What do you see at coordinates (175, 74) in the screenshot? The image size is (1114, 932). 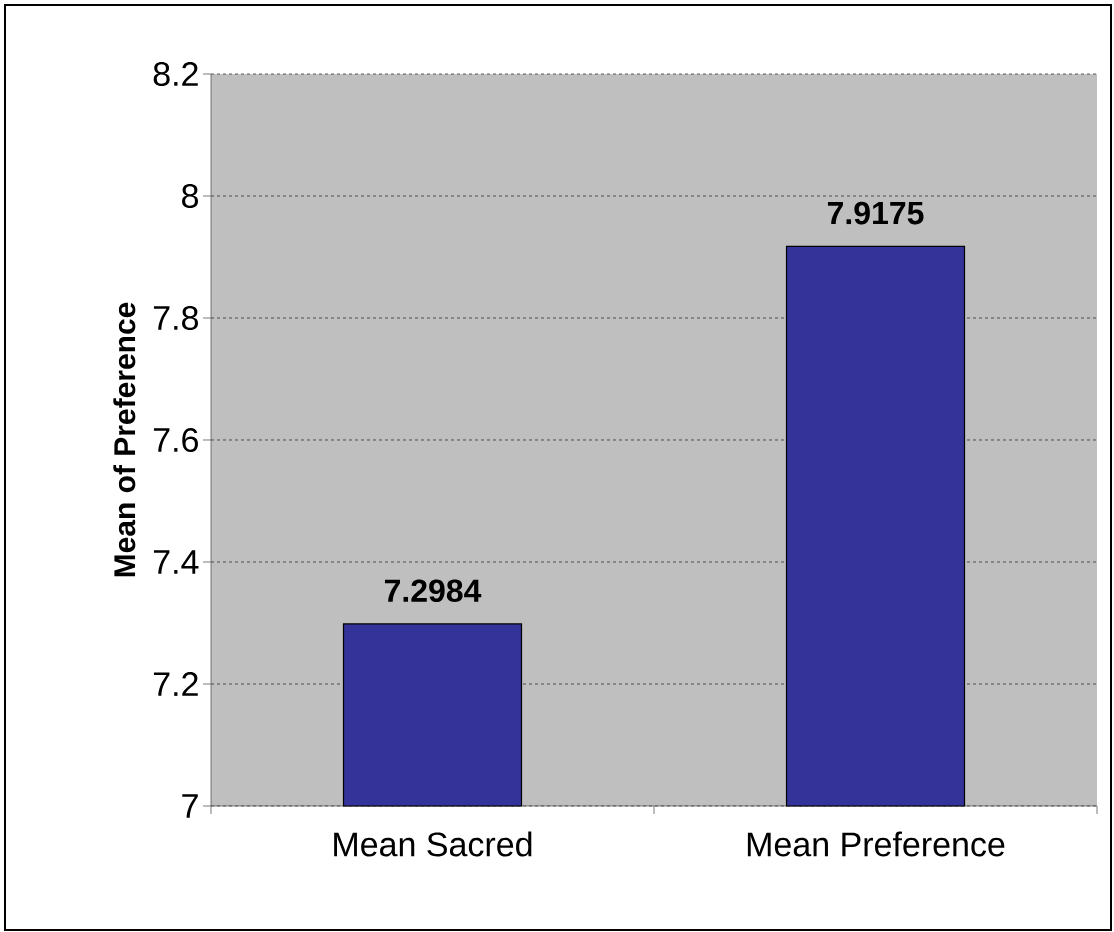 I see `y-tick-label: 8.2` at bounding box center [175, 74].